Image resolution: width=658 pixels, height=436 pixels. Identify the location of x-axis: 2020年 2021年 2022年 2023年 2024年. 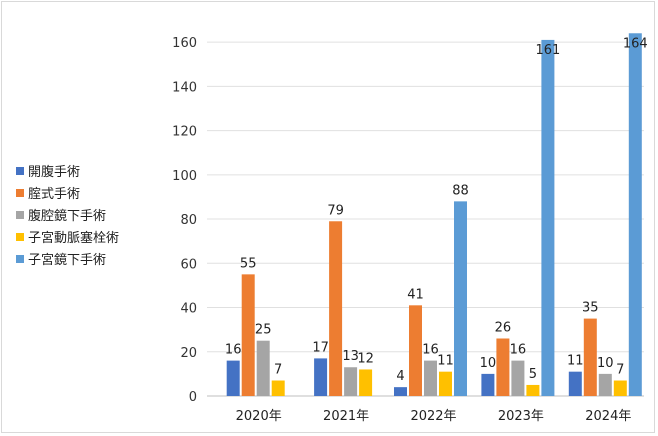
(434, 416).